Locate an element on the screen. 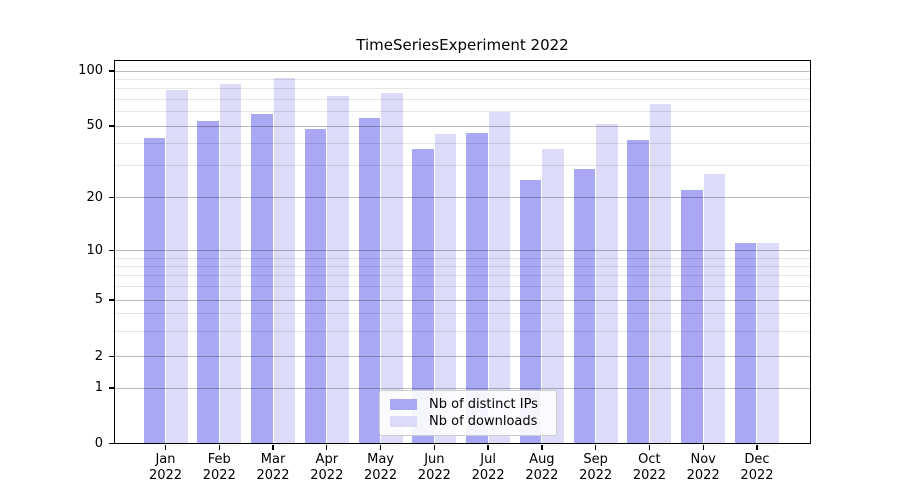 This screenshot has width=900, height=500. x-tick-year-feb: 2022 is located at coordinates (219, 475).